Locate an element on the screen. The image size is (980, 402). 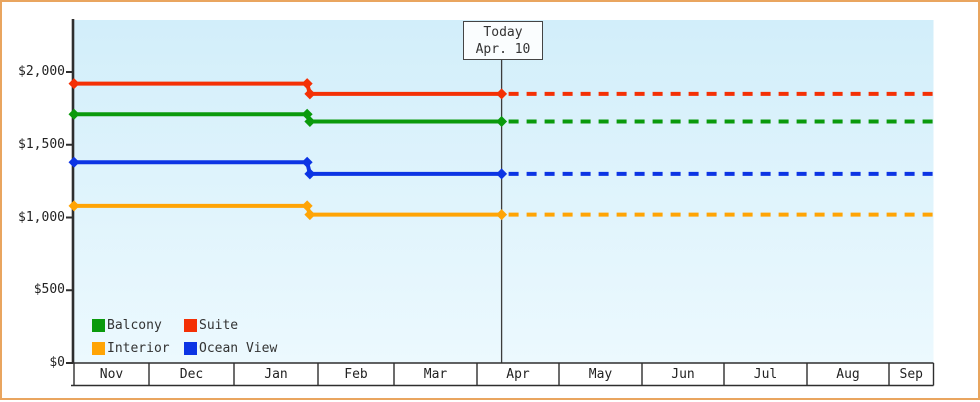
month-label-mar: Mar is located at coordinates (435, 374).